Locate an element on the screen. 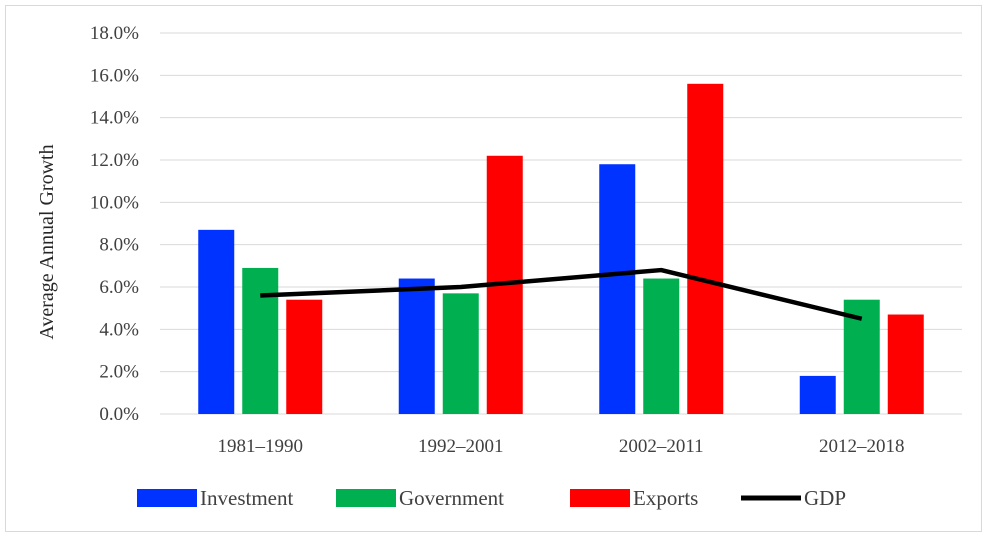  legend-label-investment: Investment is located at coordinates (246, 498).